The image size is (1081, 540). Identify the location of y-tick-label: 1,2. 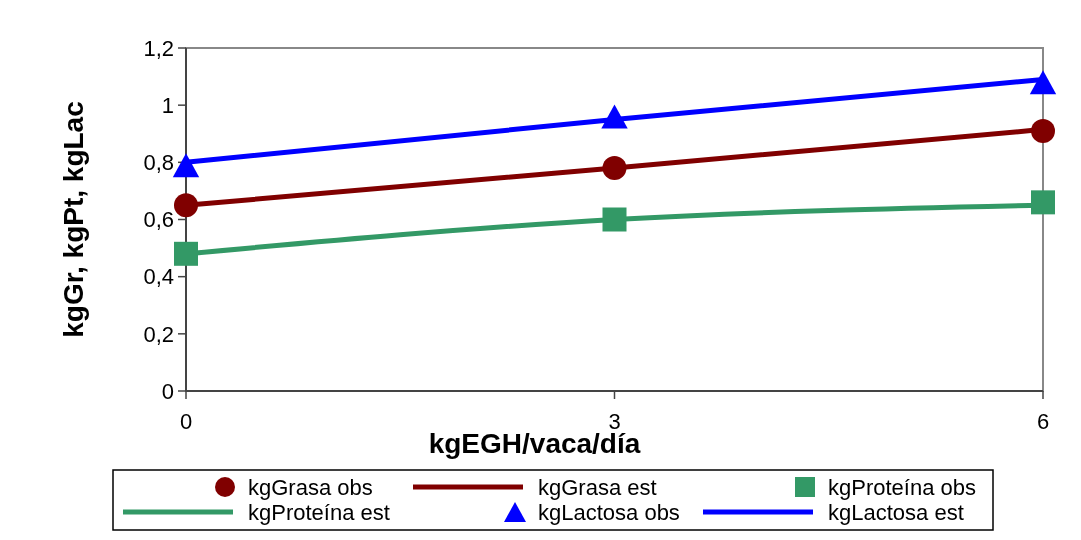
(158, 48).